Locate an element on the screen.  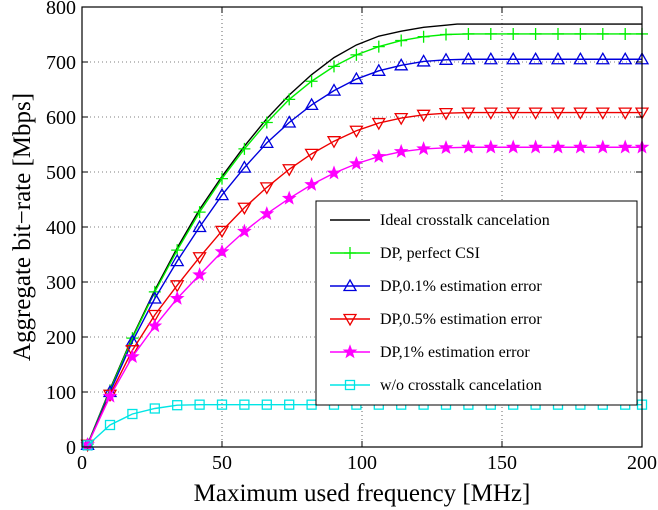
legend-label: DP,0.5% estimation error is located at coordinates (461, 319).